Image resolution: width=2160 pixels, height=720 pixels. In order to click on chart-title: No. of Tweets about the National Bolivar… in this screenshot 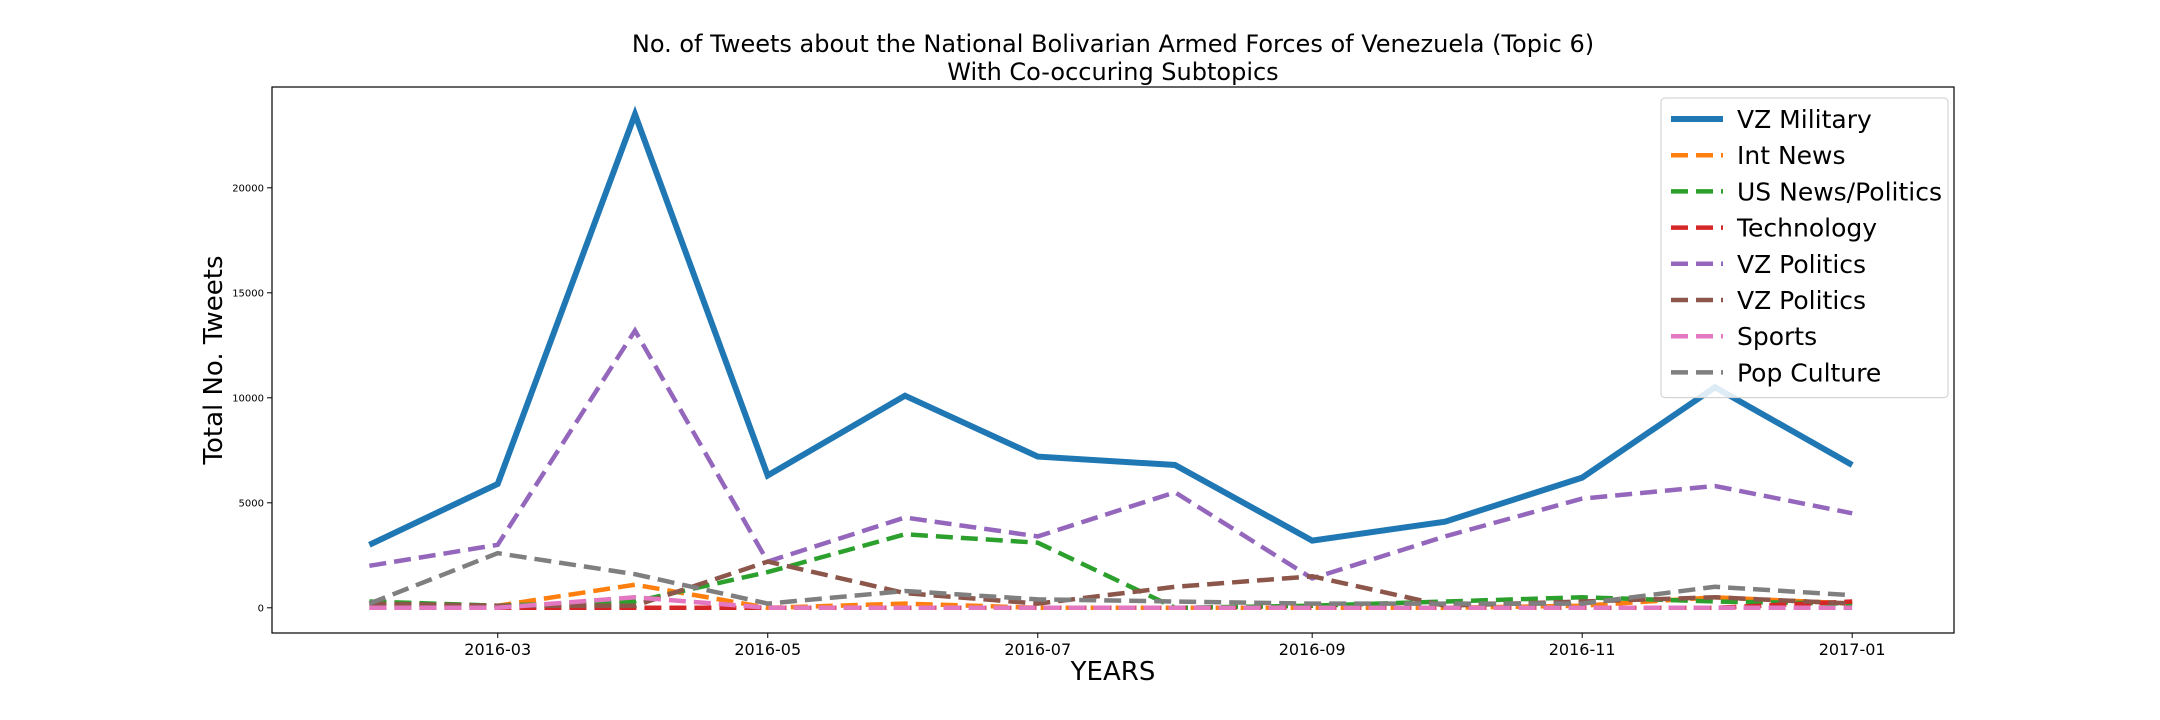, I will do `click(1113, 44)`.